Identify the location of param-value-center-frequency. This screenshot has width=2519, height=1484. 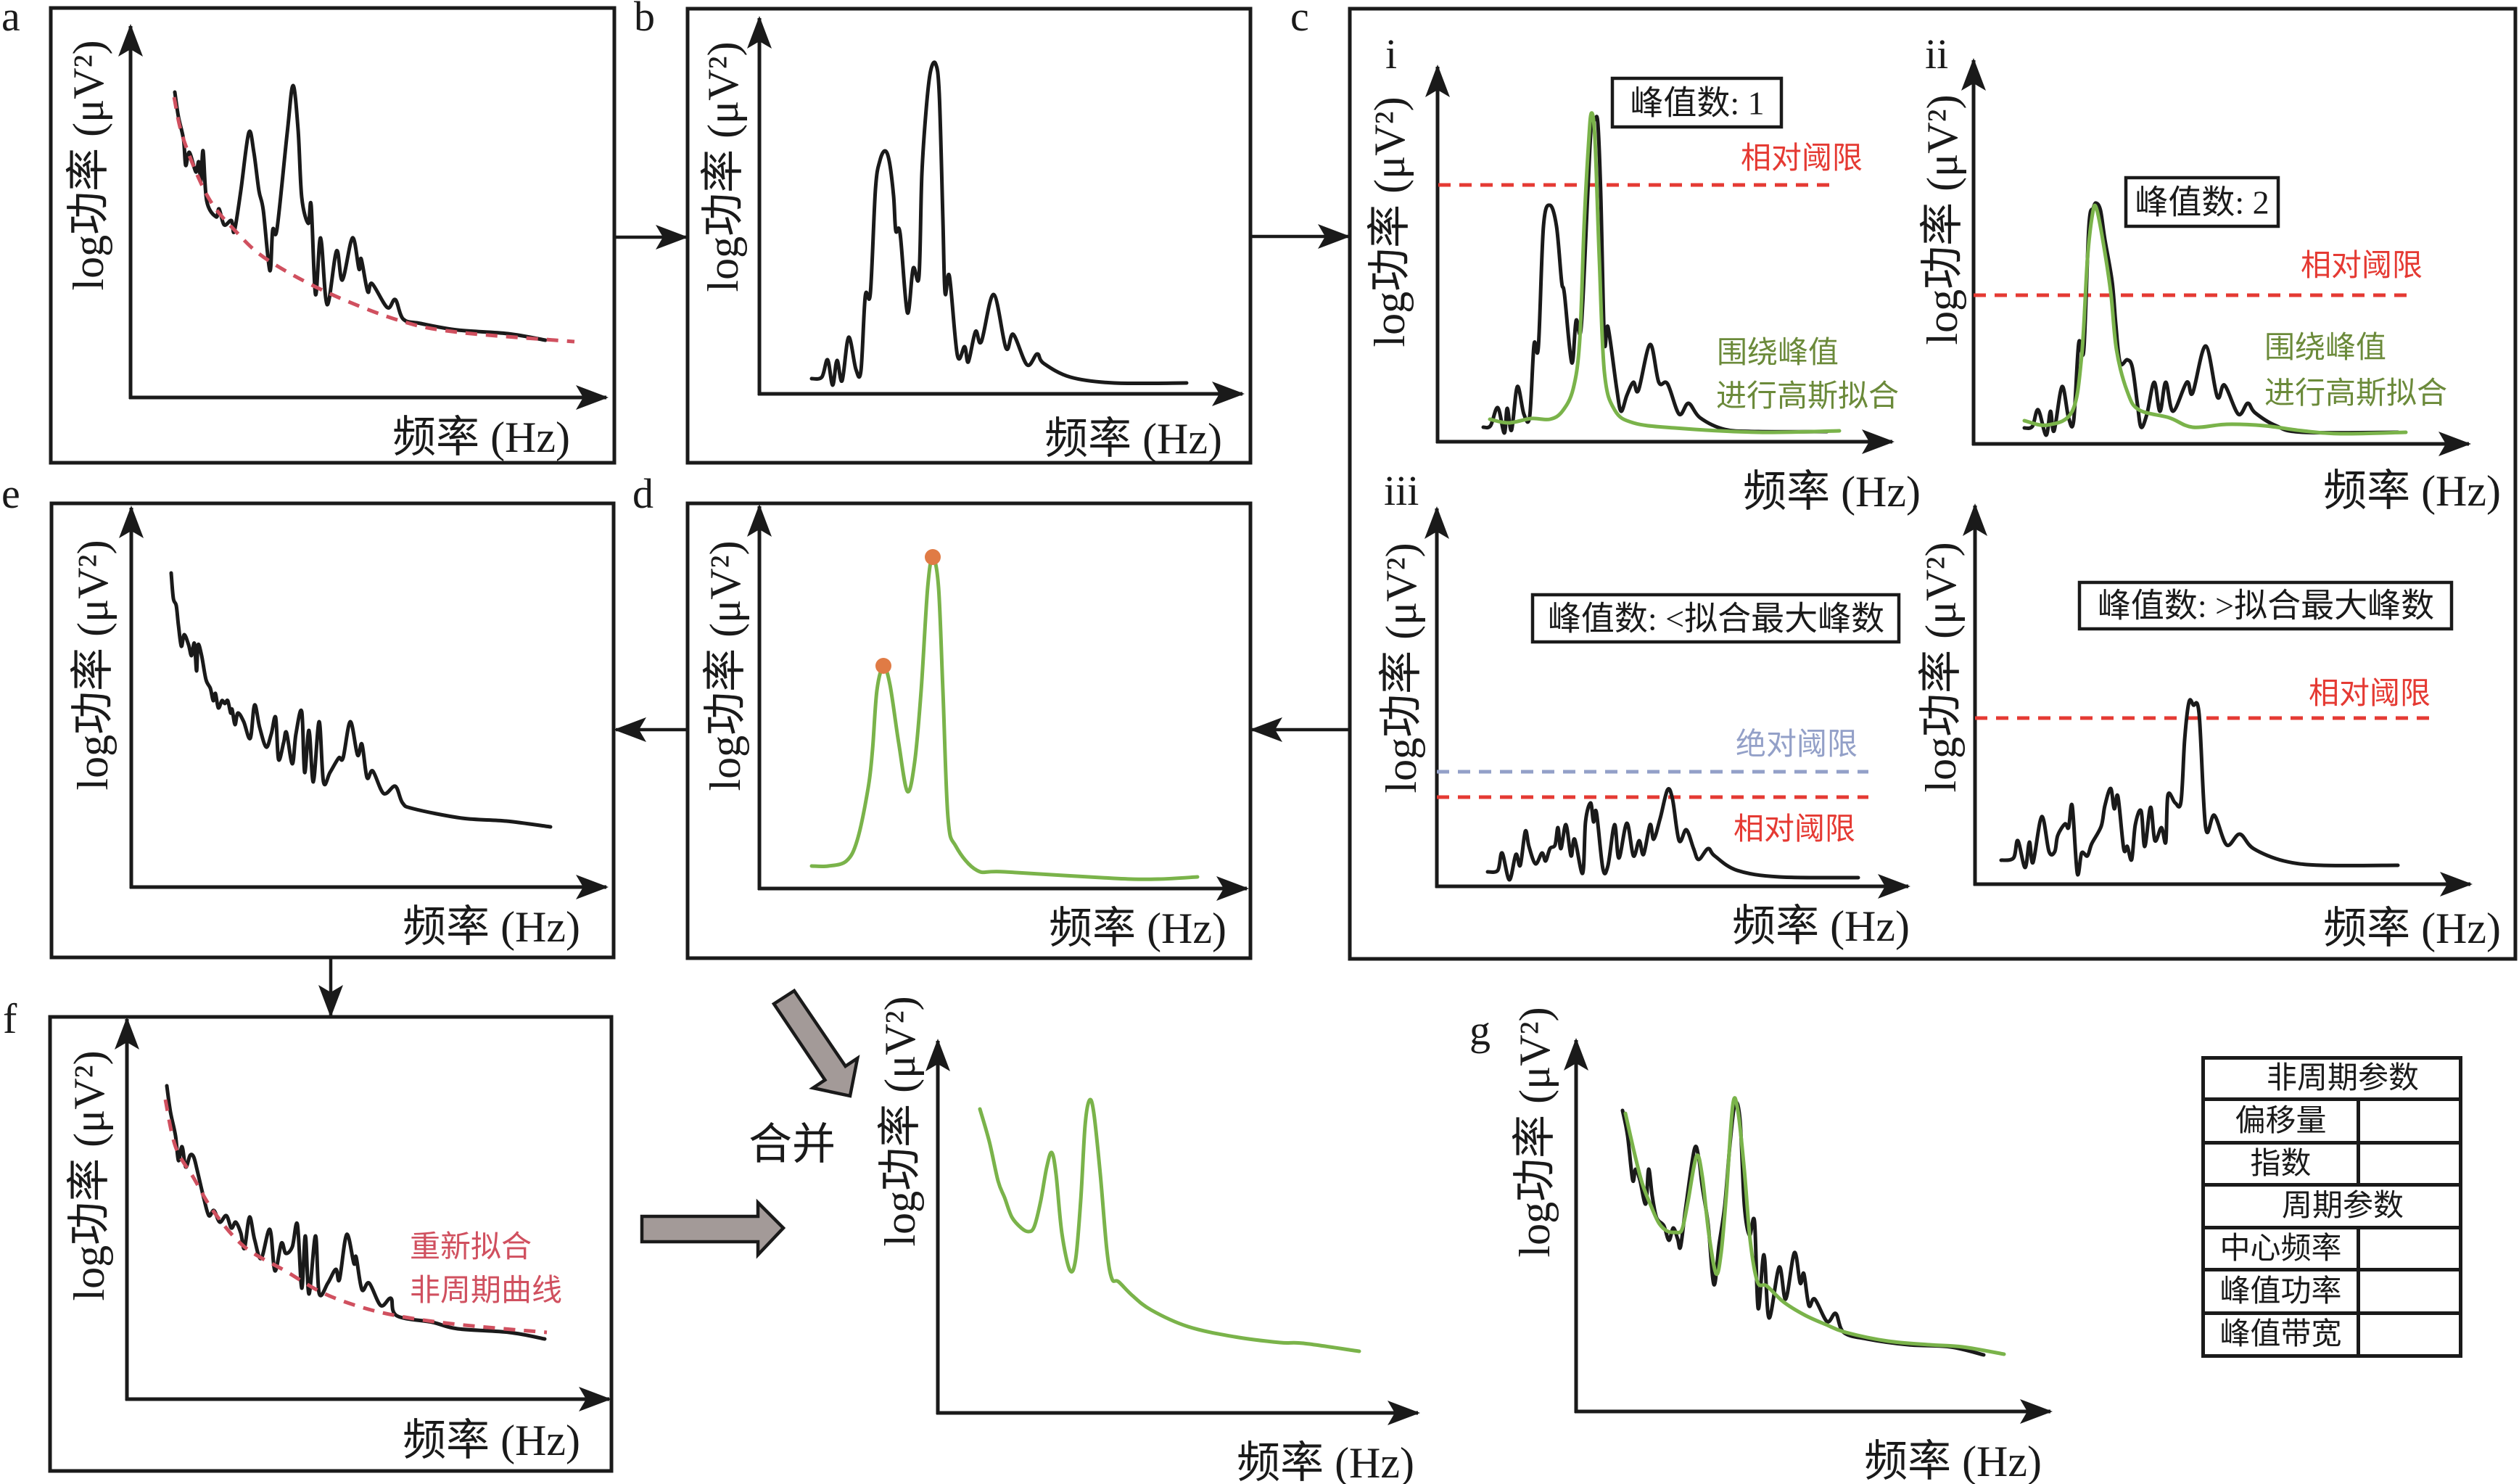
(2409, 1248).